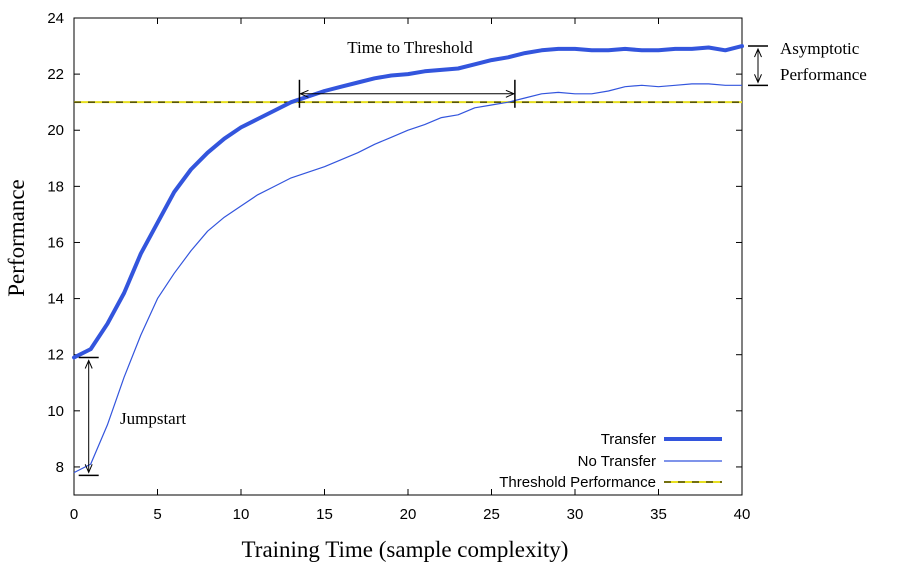 Image resolution: width=897 pixels, height=566 pixels. I want to click on x-tick-label: 30, so click(575, 514).